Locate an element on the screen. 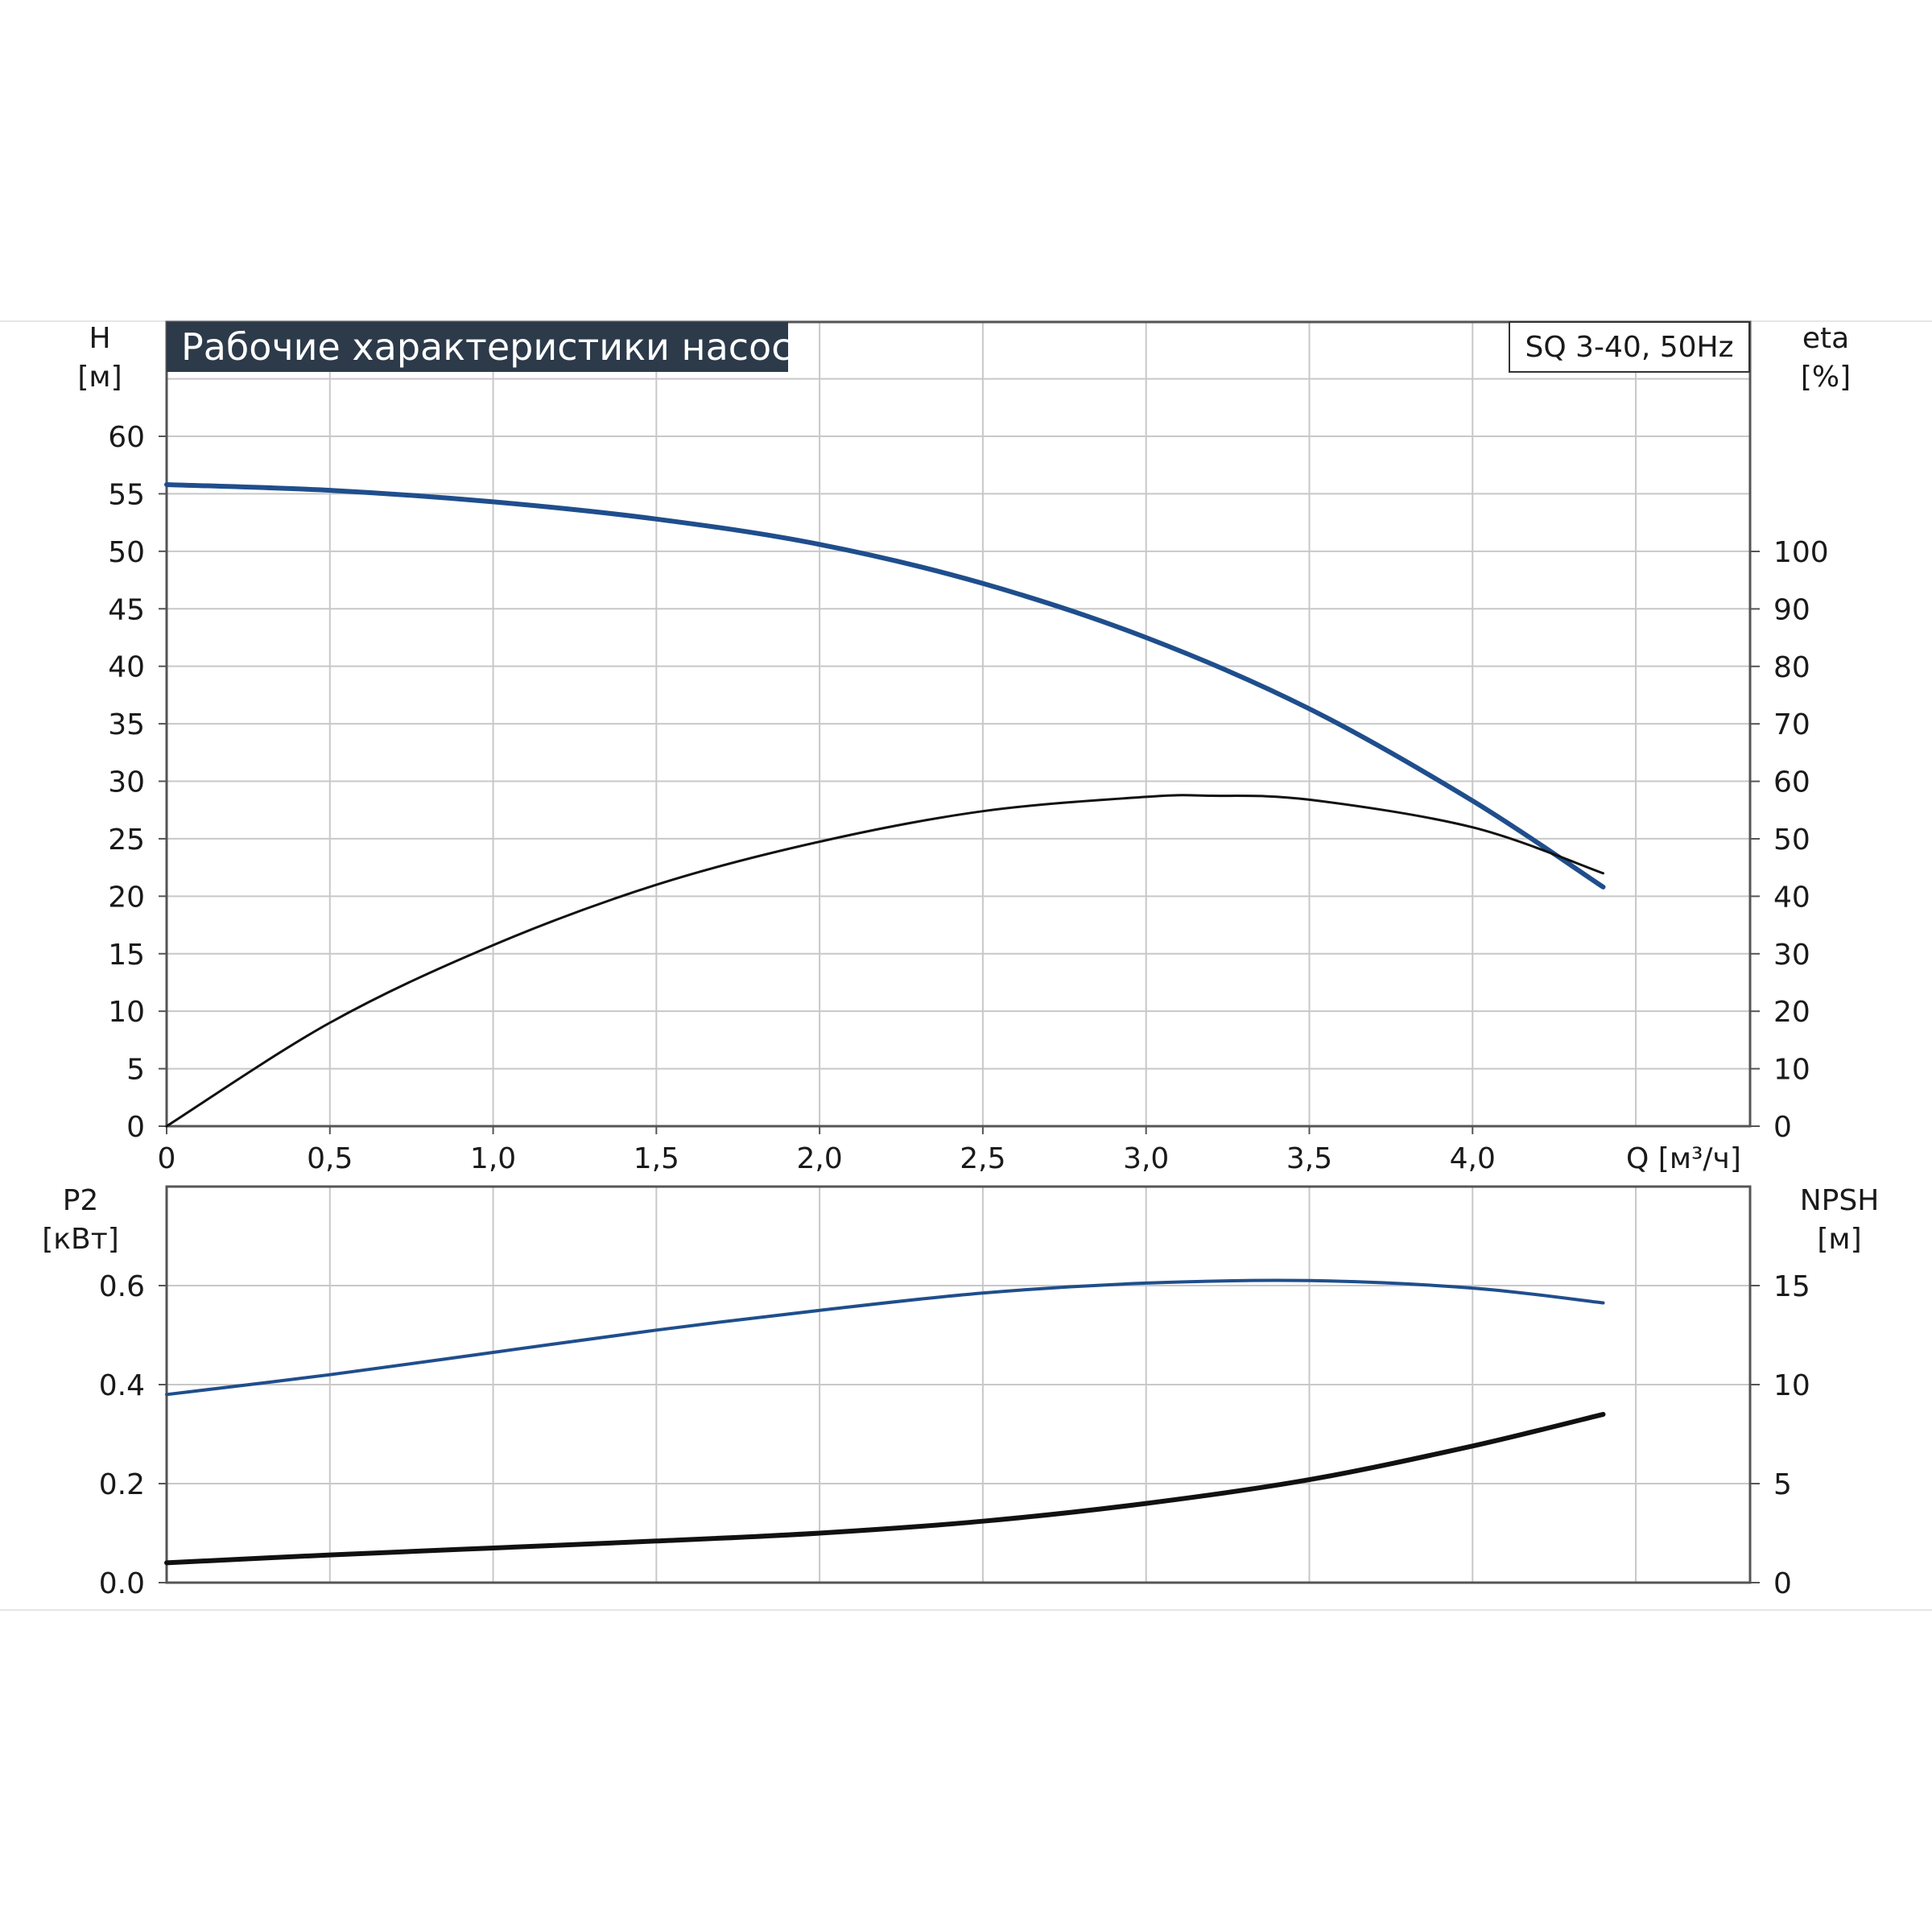  head-tick-label: 10 is located at coordinates (126, 1012).